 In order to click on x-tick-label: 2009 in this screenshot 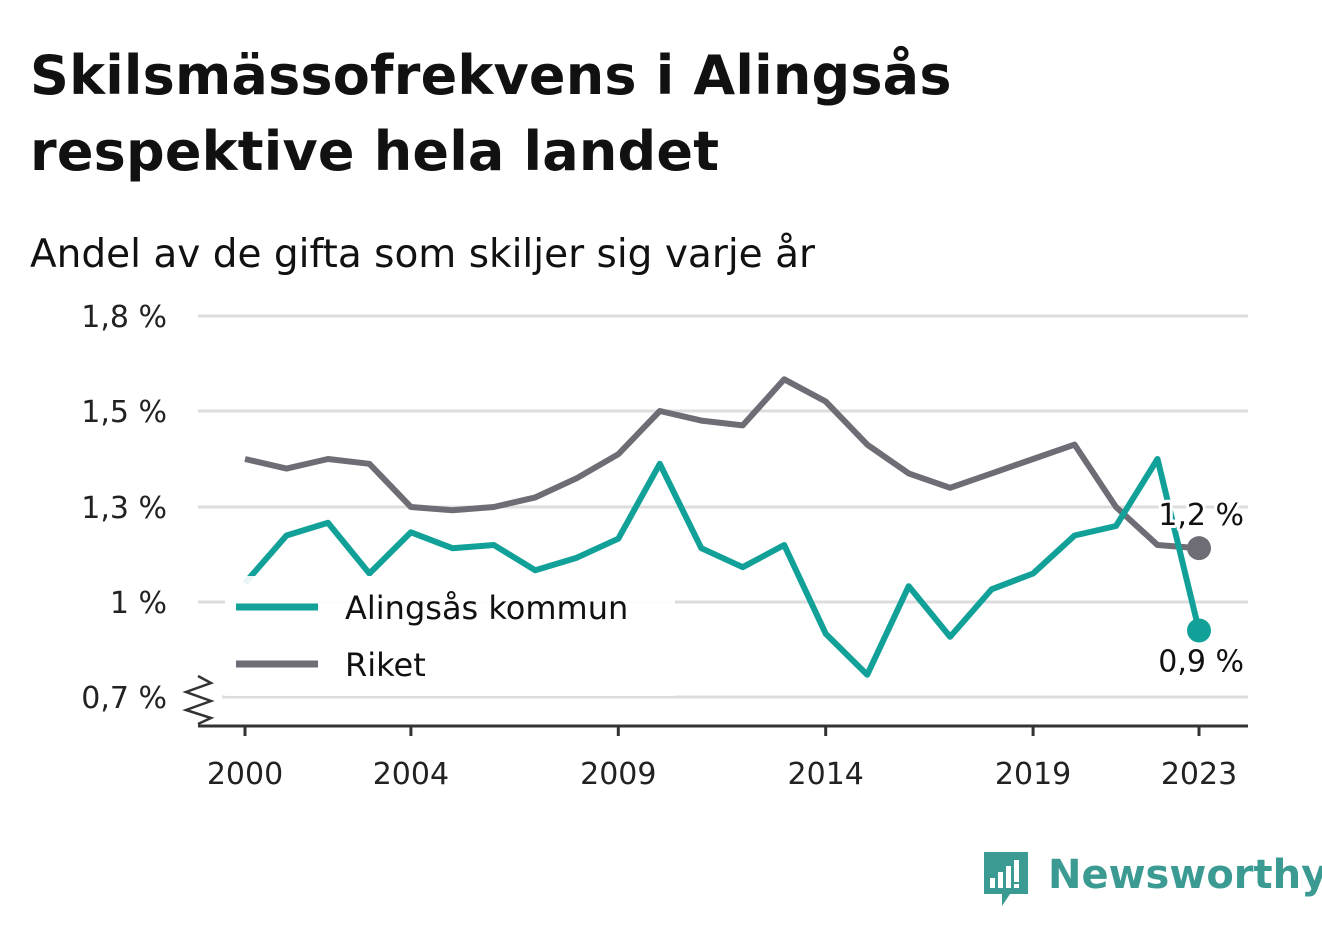, I will do `click(618, 774)`.